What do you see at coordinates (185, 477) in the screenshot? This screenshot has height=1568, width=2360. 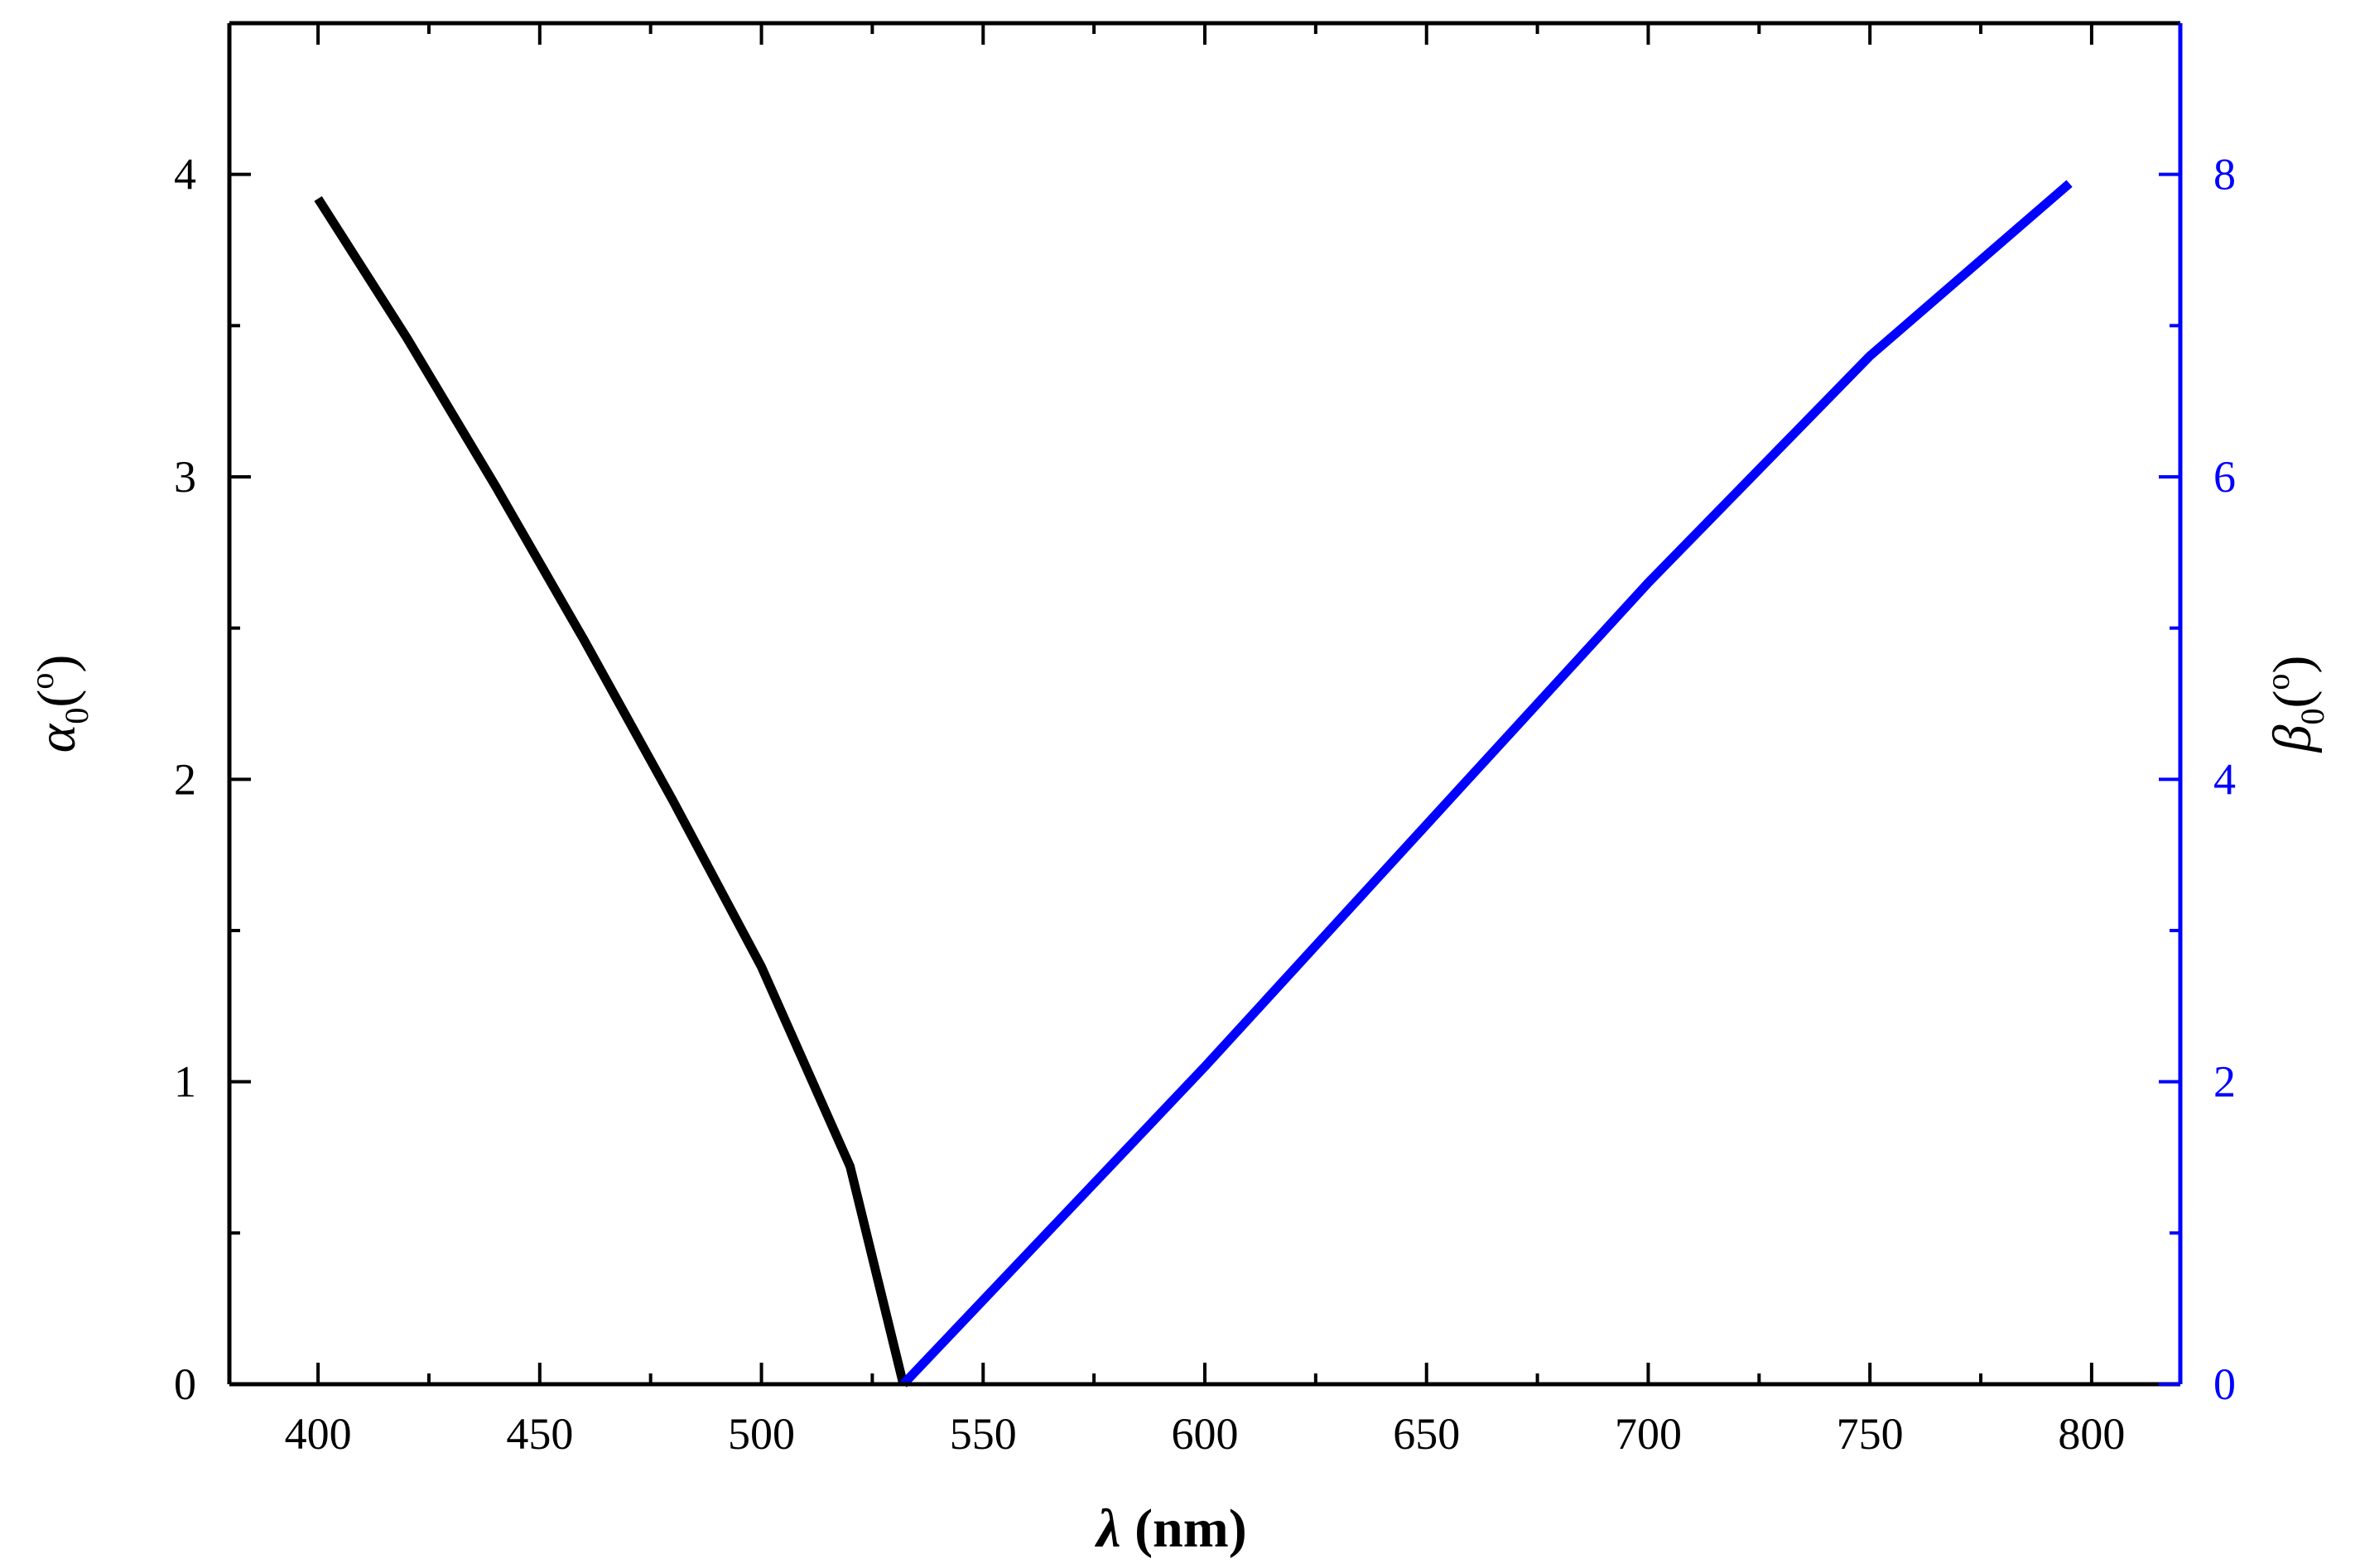 I see `y-left-tick-label-3: 3` at bounding box center [185, 477].